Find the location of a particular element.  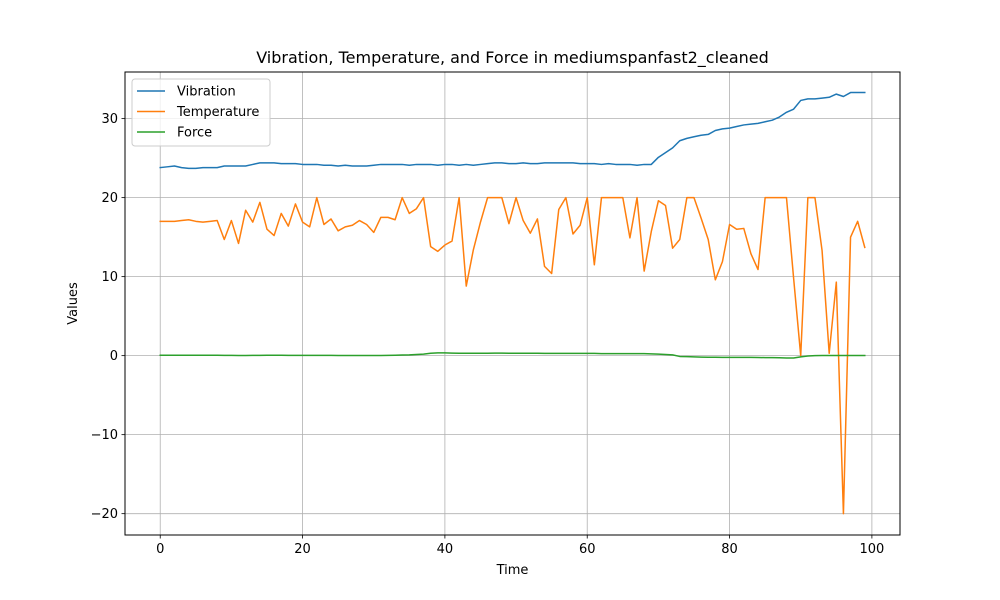

x-tick-label: 80 is located at coordinates (729, 549).